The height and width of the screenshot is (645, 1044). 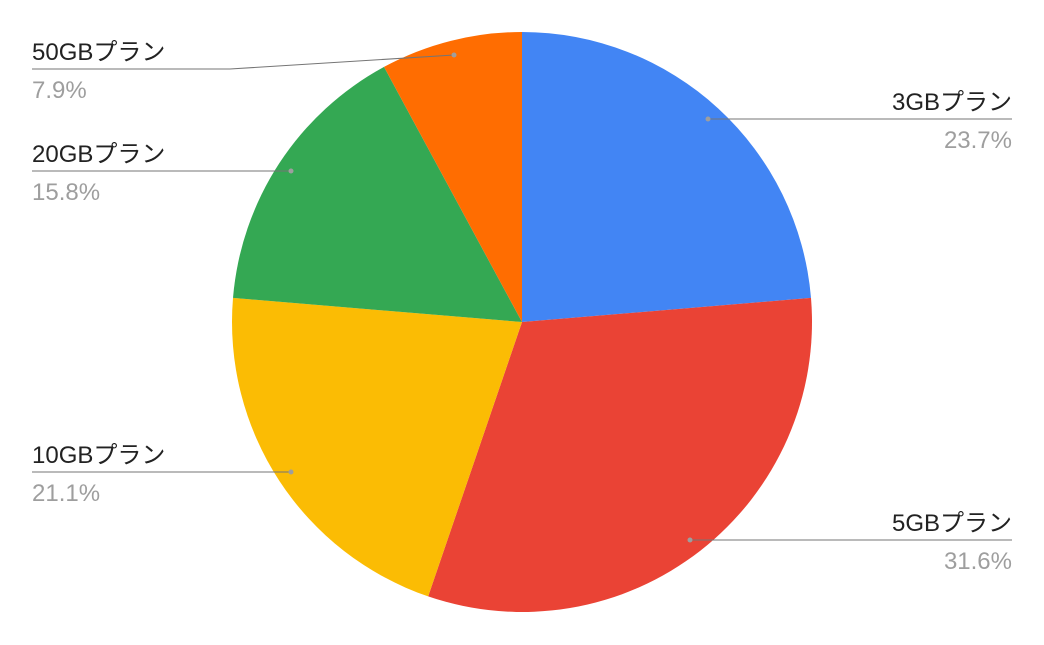 What do you see at coordinates (98, 154) in the screenshot?
I see `slice-label: 20GBプラン` at bounding box center [98, 154].